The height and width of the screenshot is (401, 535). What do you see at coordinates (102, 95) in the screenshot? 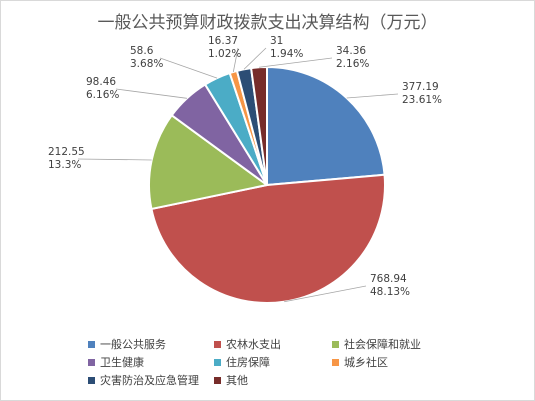
I see `percent-label-4: 6.16%` at bounding box center [102, 95].